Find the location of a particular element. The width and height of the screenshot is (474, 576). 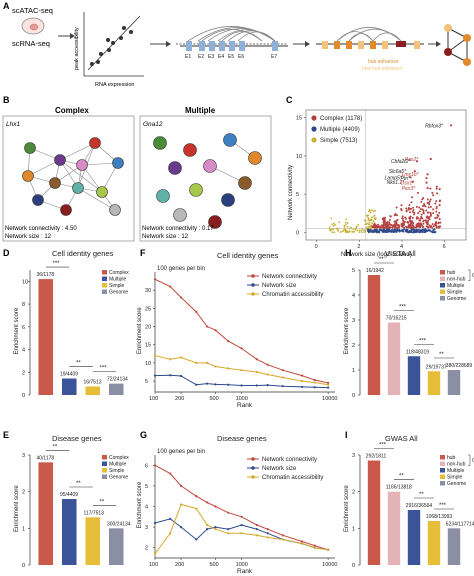

significance-stars: ** is located at coordinates (78, 364).